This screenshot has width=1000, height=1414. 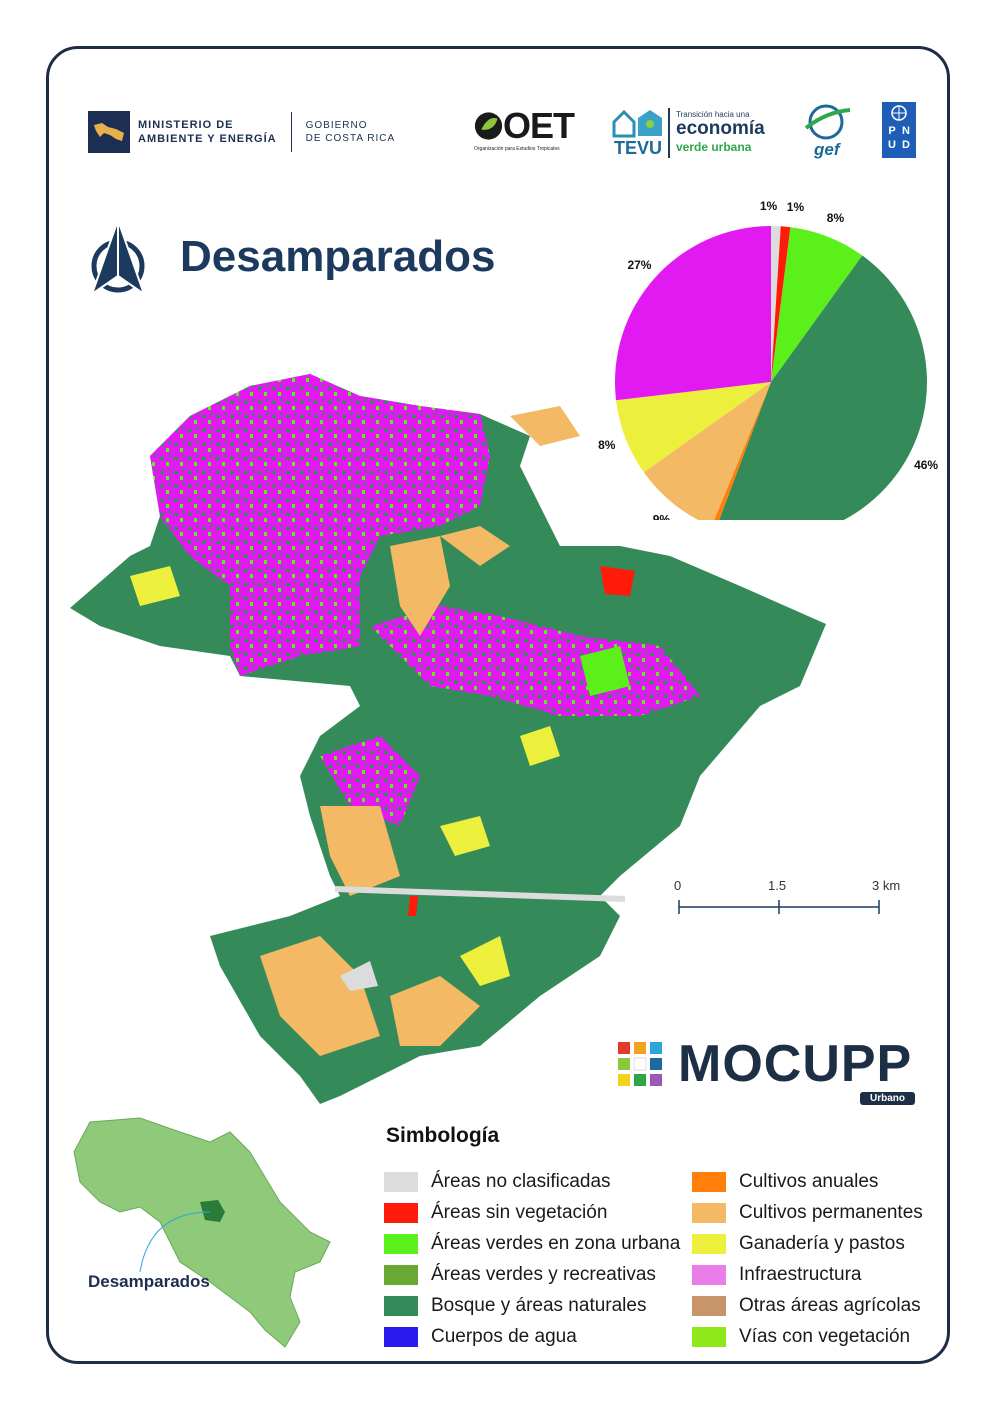 What do you see at coordinates (640, 1064) in the screenshot?
I see `mocupp-grid-icon` at bounding box center [640, 1064].